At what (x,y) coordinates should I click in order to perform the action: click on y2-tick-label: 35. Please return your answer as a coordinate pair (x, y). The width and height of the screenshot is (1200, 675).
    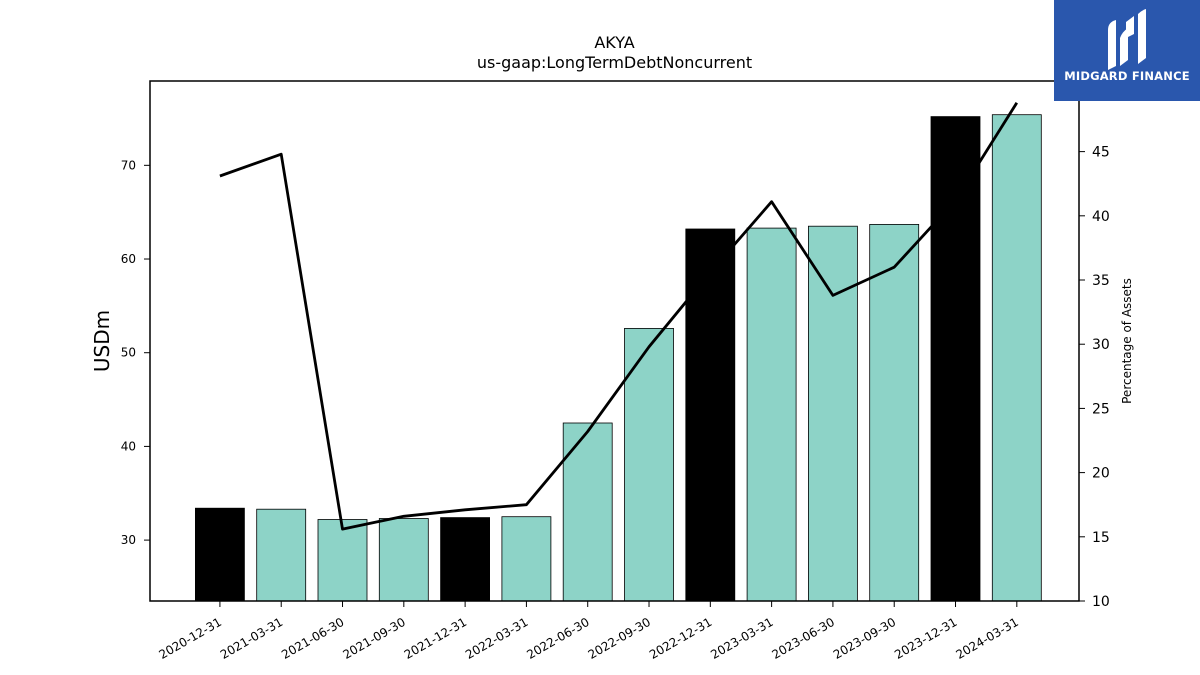
    Looking at the image, I should click on (1101, 281).